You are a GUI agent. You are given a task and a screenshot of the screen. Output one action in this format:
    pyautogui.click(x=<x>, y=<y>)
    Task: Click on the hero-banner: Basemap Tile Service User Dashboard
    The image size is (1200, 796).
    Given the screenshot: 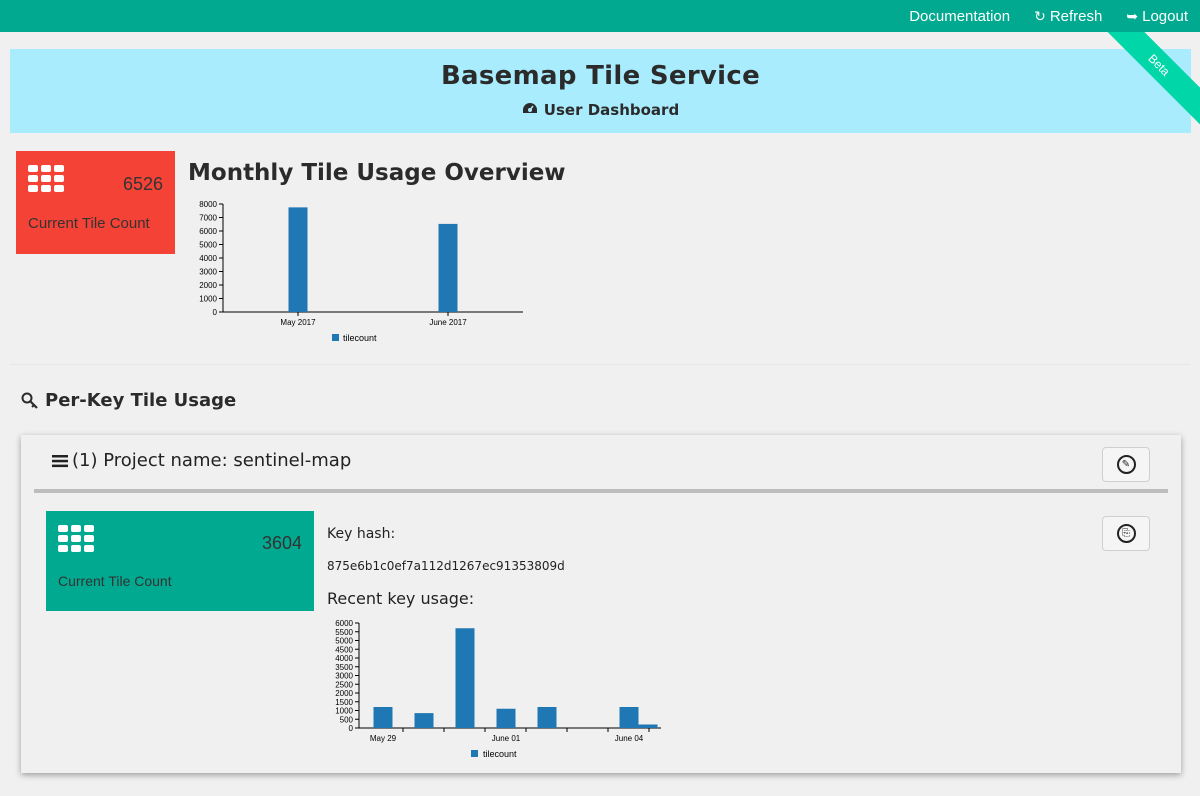 What is the action you would take?
    pyautogui.click(x=600, y=91)
    